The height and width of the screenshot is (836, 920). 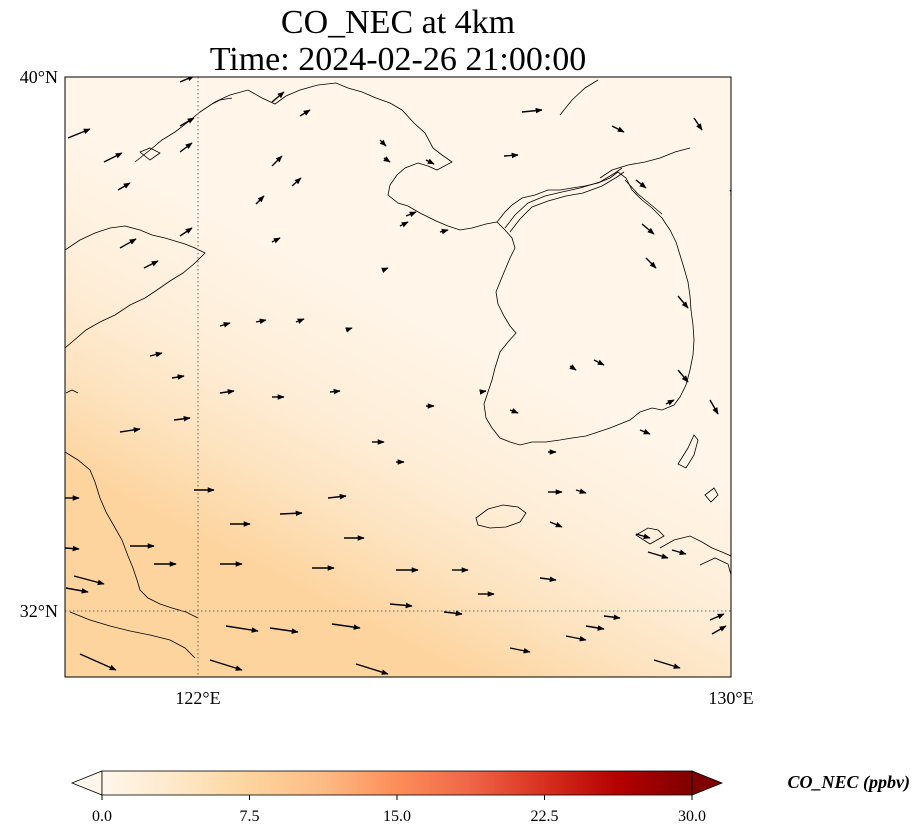 I want to click on lat-tick-label: 32°N, so click(x=39, y=611).